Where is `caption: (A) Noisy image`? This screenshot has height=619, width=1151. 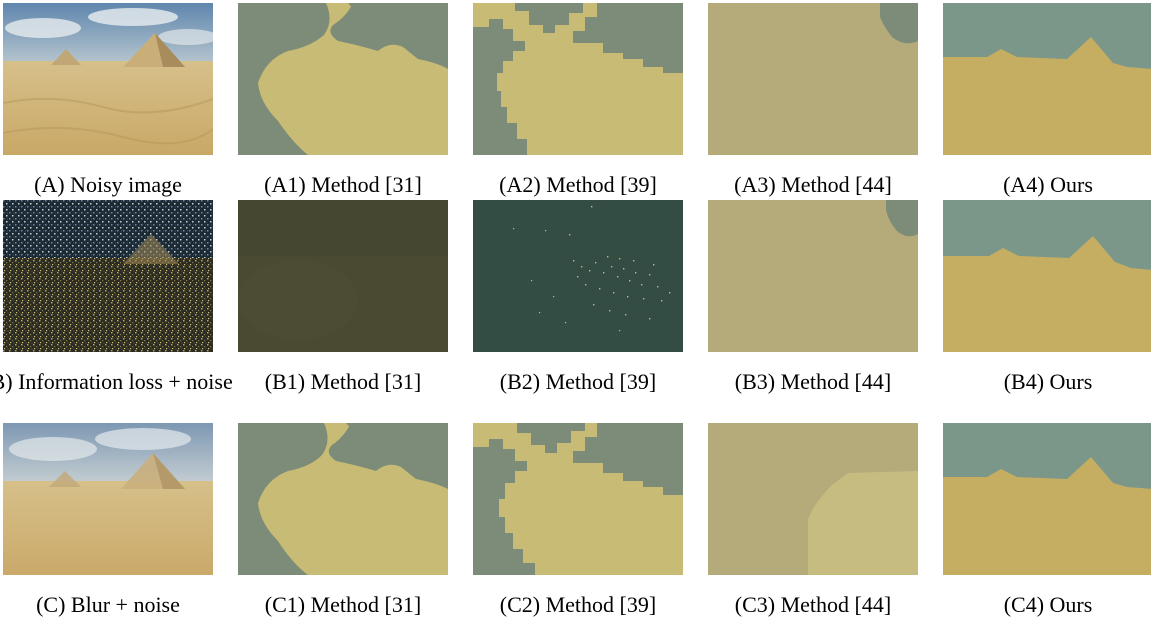 caption: (A) Noisy image is located at coordinates (108, 184).